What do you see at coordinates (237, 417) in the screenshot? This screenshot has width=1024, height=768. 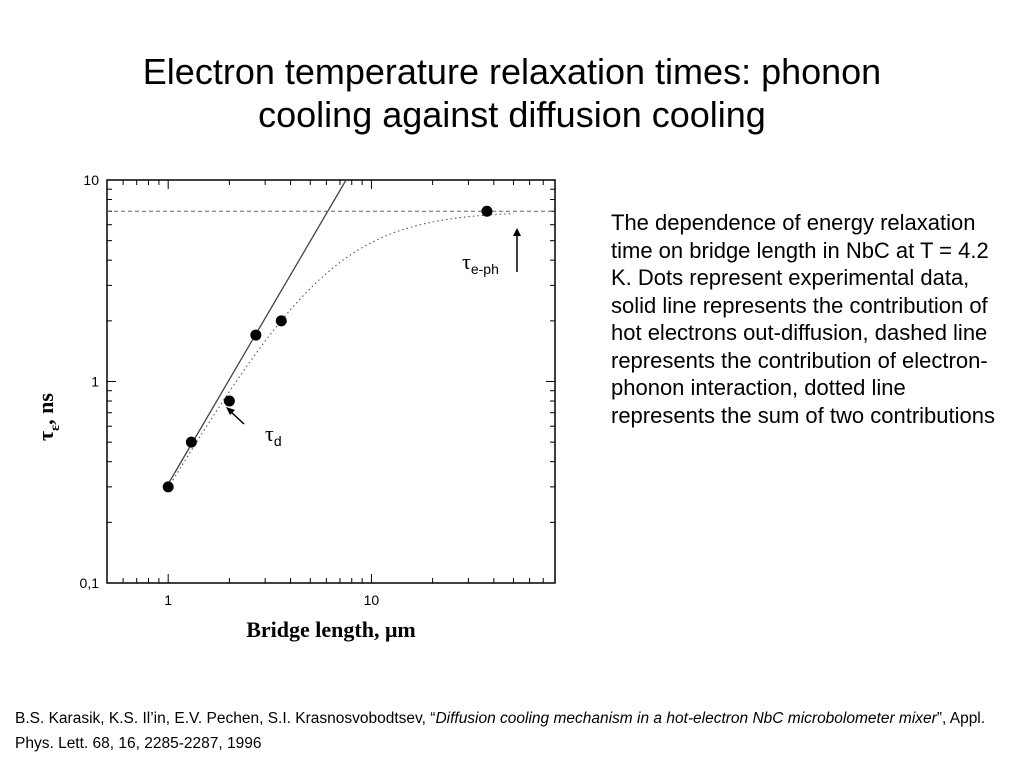 I see `annotation-tau-d-arrow` at bounding box center [237, 417].